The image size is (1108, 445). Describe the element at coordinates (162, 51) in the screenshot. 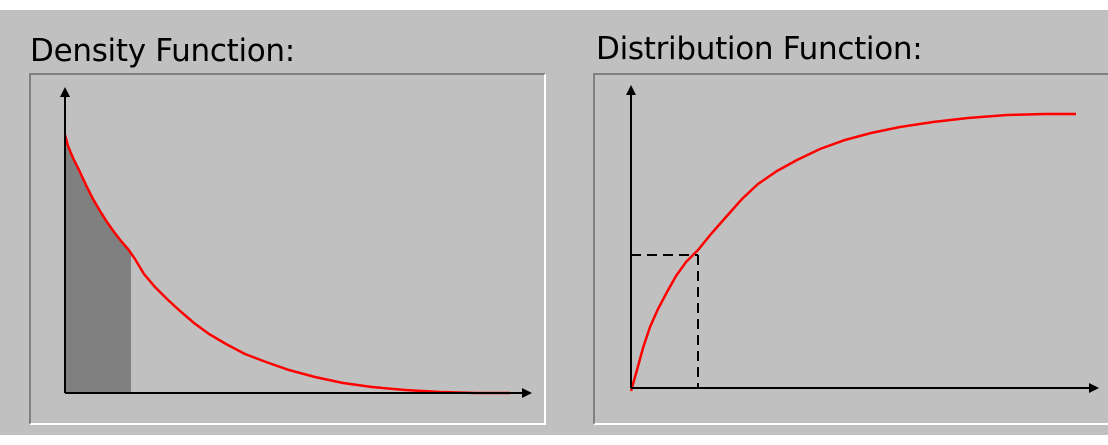

I see `density-function-title: Density Function:` at that location.